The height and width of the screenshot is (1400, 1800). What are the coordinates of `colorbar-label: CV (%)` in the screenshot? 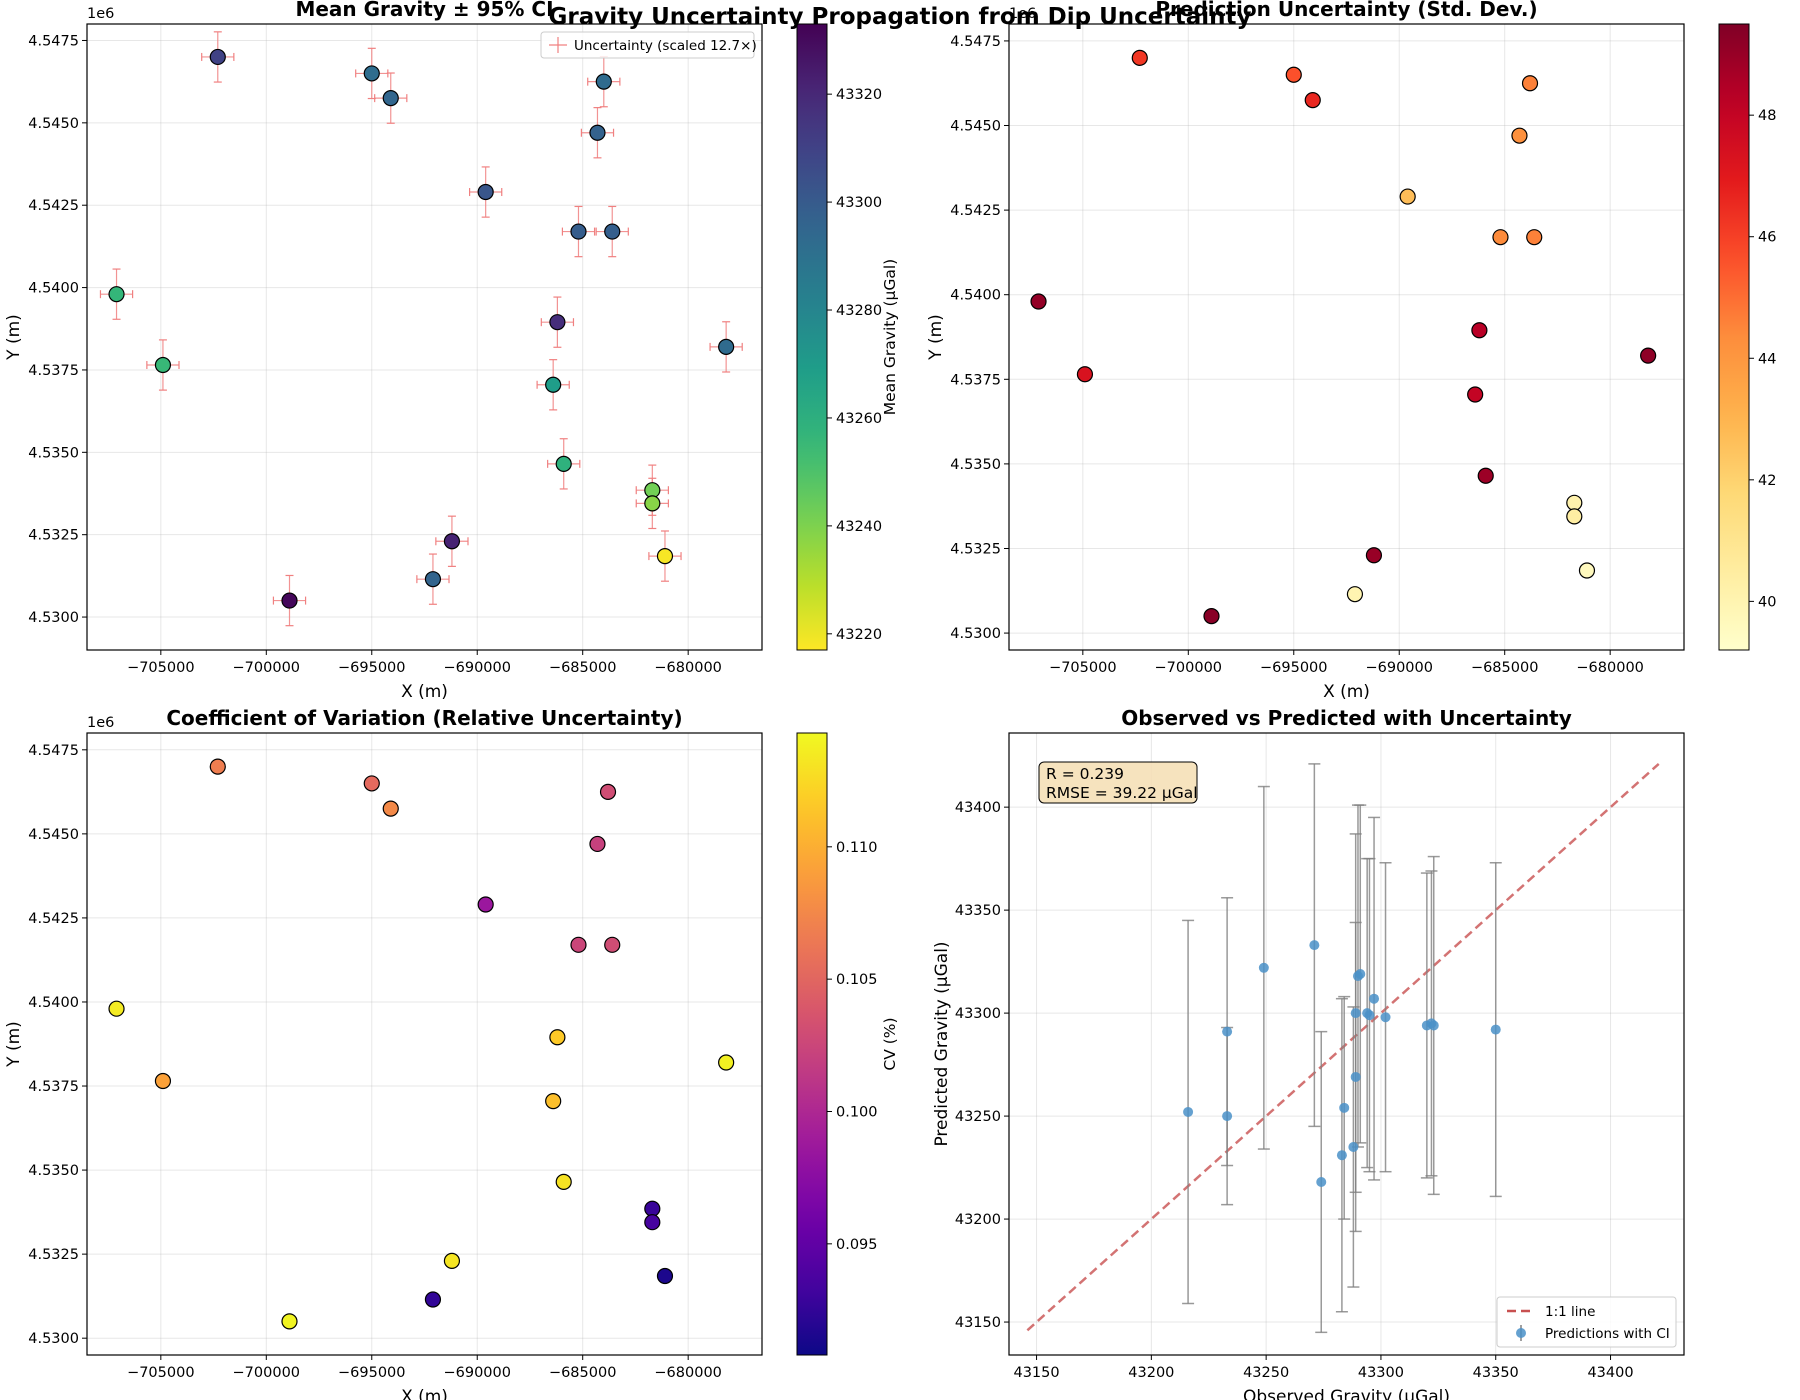 It's located at (890, 1043).